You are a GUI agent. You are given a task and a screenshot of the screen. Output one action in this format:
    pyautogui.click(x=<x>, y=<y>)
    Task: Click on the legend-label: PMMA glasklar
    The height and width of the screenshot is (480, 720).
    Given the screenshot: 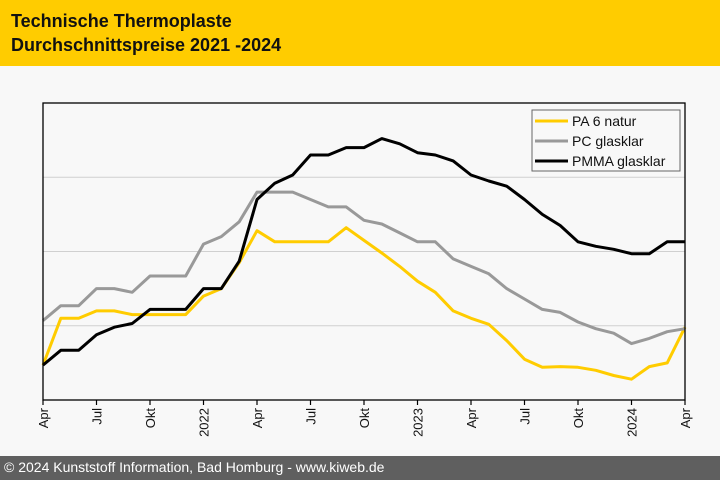 What is the action you would take?
    pyautogui.click(x=619, y=161)
    